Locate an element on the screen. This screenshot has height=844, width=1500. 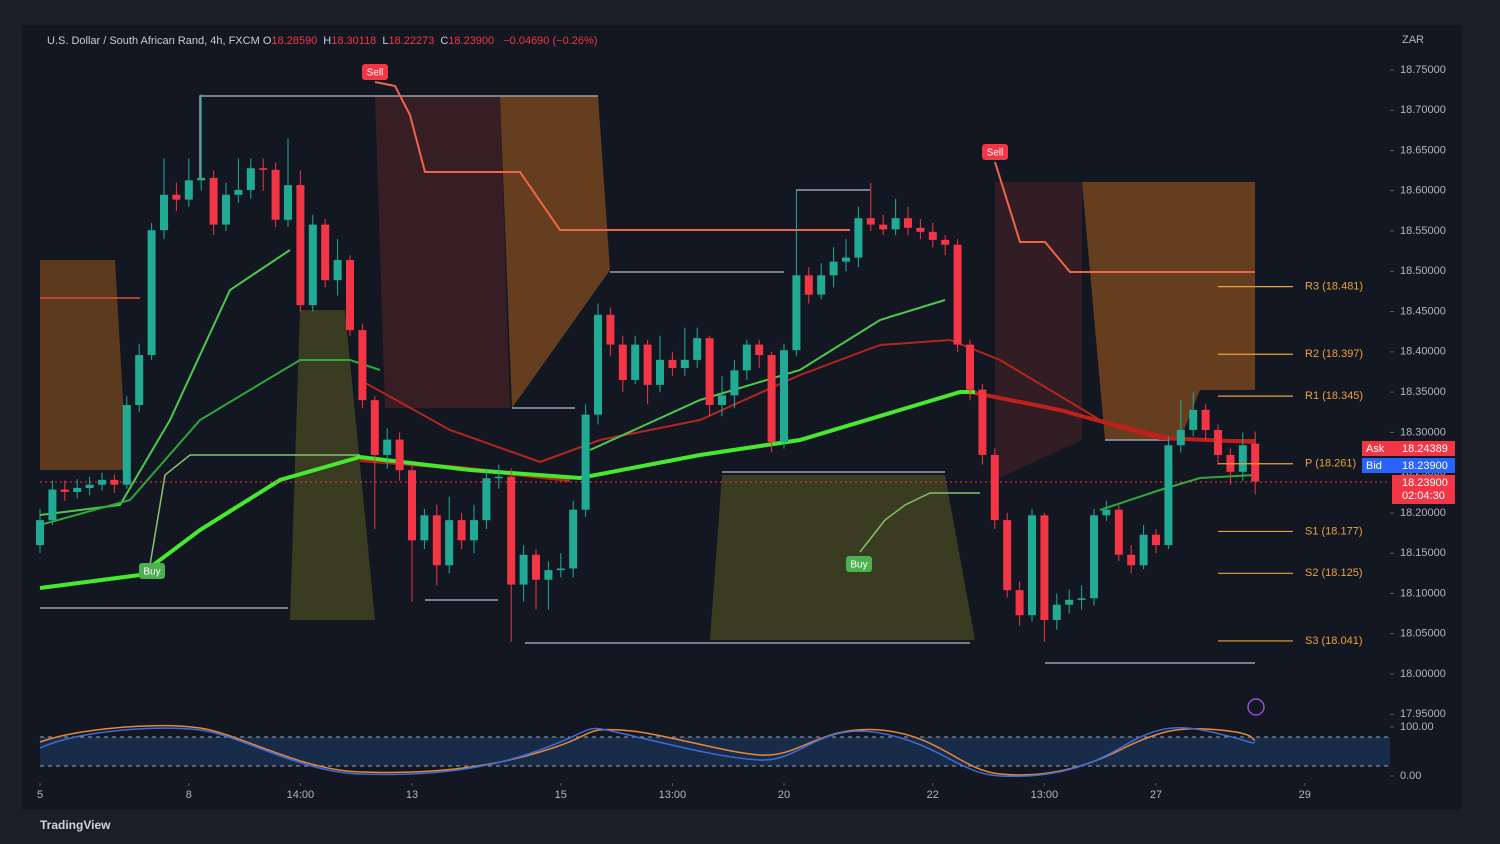
y-tick-label: 18.45000 is located at coordinates (1423, 311).